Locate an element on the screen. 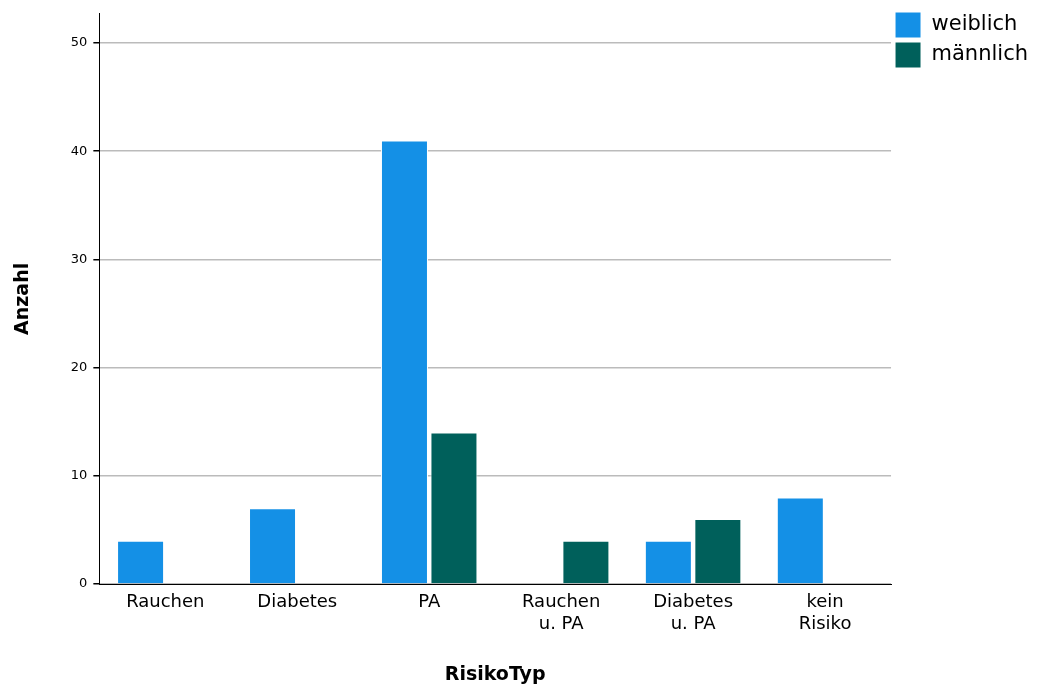 This screenshot has width=1044, height=696. x-tick-label: Diabetes is located at coordinates (297, 601).